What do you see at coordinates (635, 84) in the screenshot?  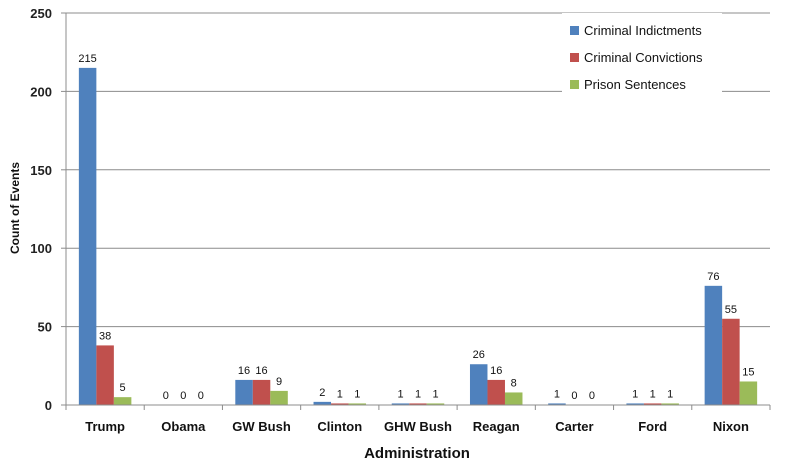 I see `legend-label: Prison Sentences` at bounding box center [635, 84].